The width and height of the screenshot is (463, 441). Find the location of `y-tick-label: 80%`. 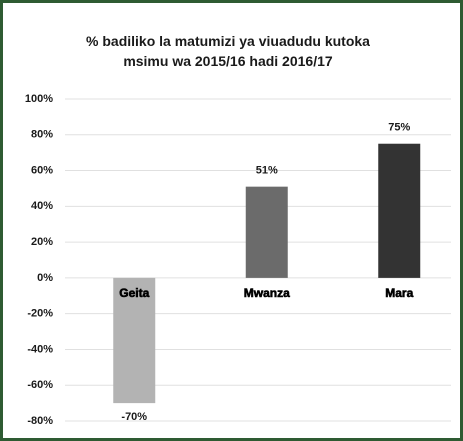

y-tick-label: 80% is located at coordinates (42, 135).